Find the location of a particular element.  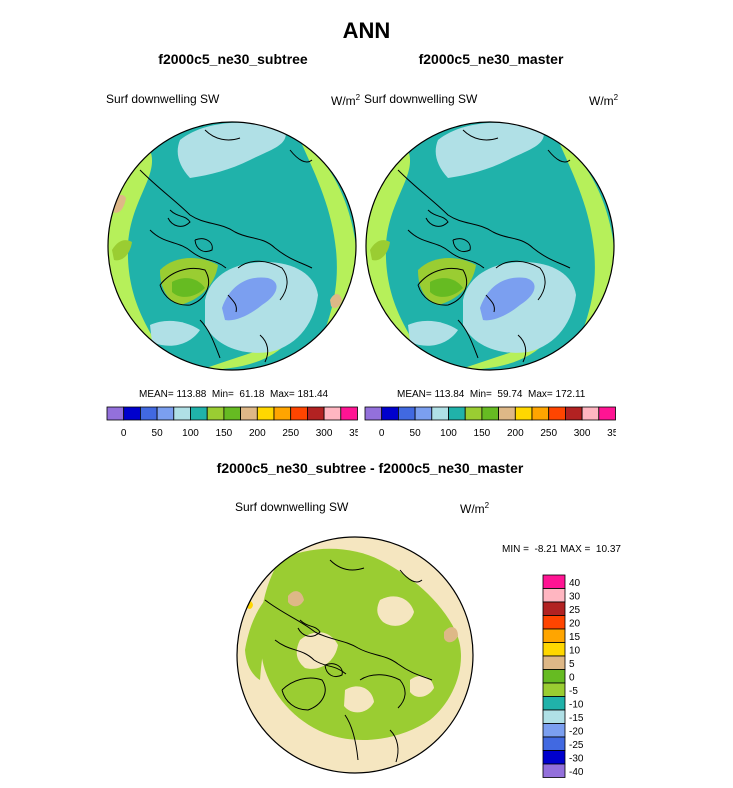

colorbar-master-tick-label: 100 is located at coordinates (448, 433).